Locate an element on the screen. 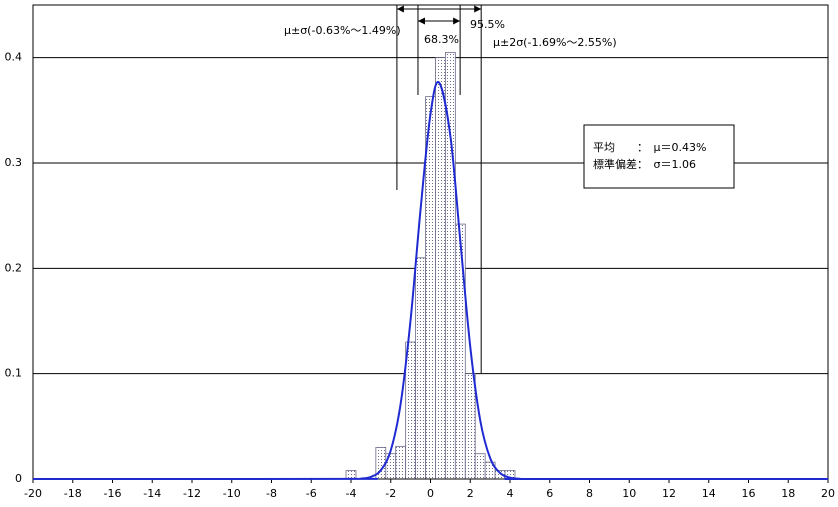  x-tick-label: -16 is located at coordinates (113, 493).